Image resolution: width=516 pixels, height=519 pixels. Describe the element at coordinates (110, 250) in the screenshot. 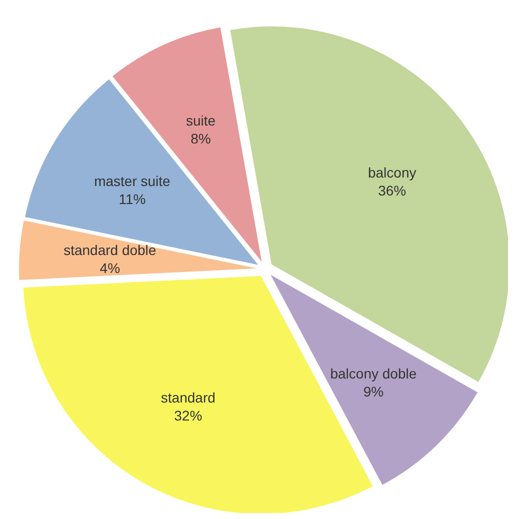

I see `slice-label: standard doble` at that location.